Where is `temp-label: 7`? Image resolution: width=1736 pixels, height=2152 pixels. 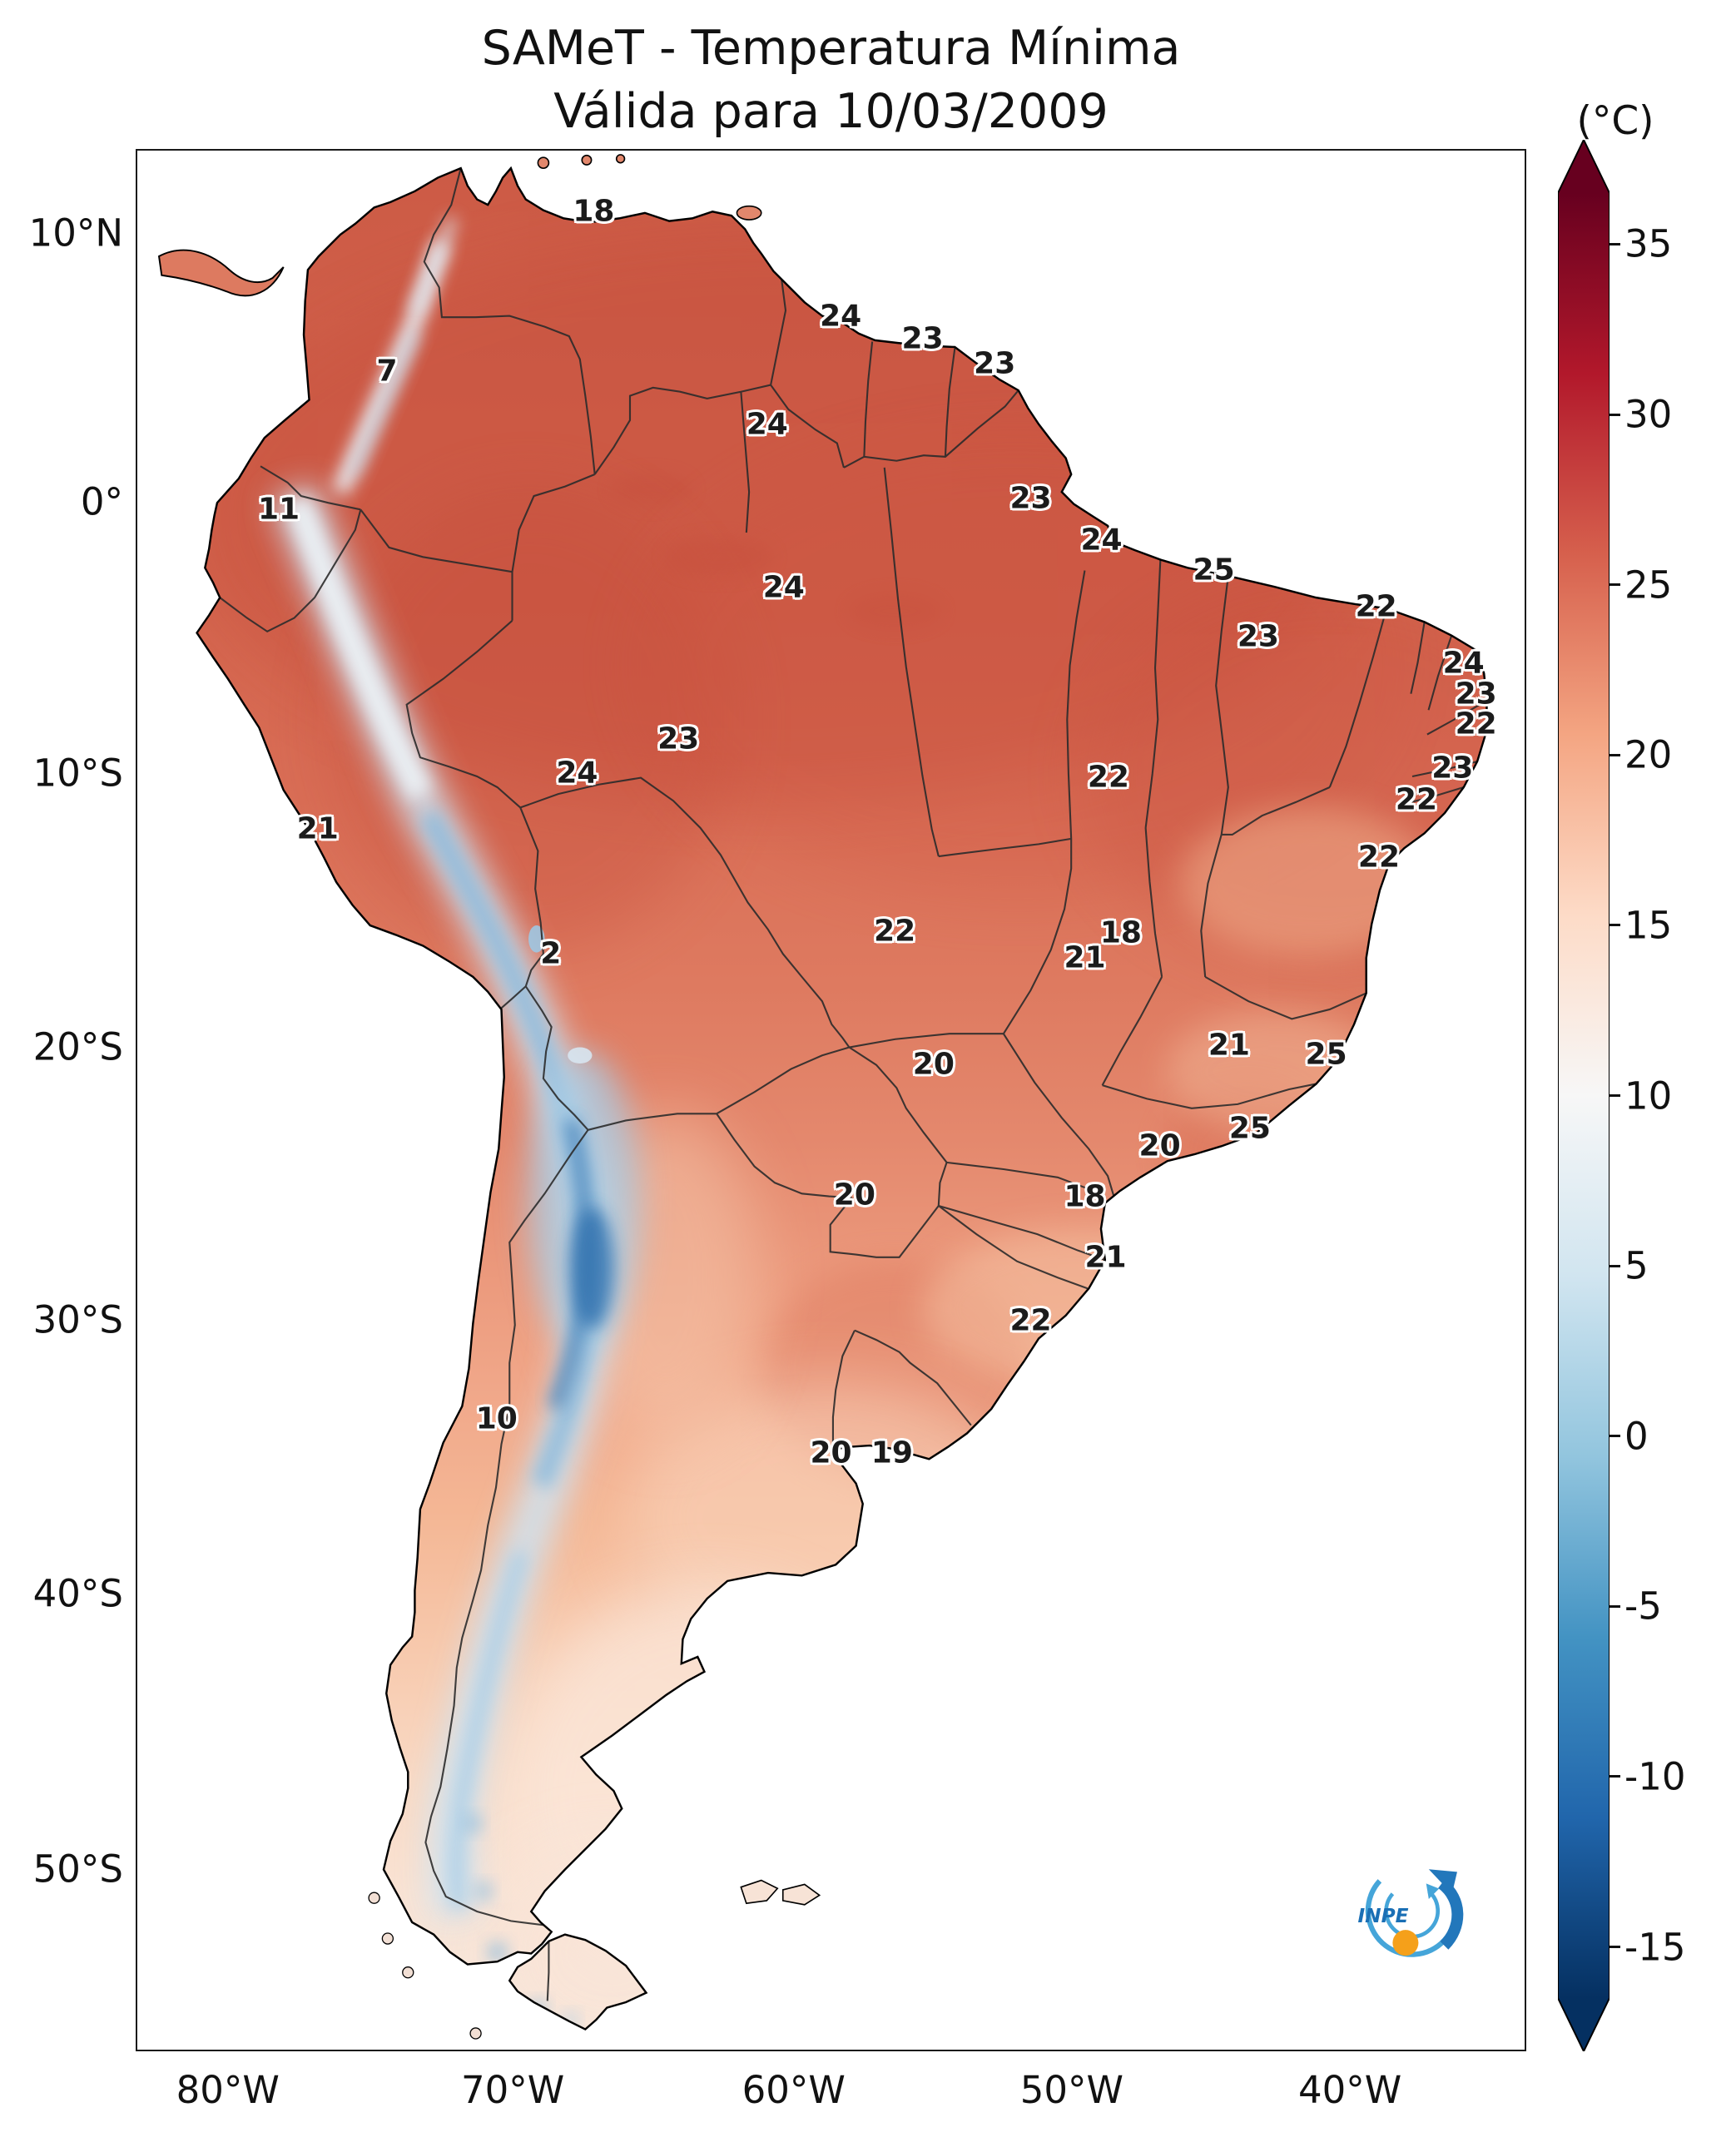
temp-label: 7 is located at coordinates (387, 371).